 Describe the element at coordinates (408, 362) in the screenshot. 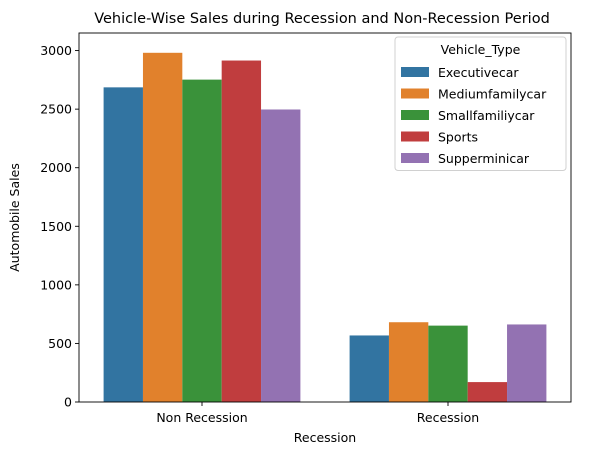

I see `bar-mediumfamilycar-recession` at that location.